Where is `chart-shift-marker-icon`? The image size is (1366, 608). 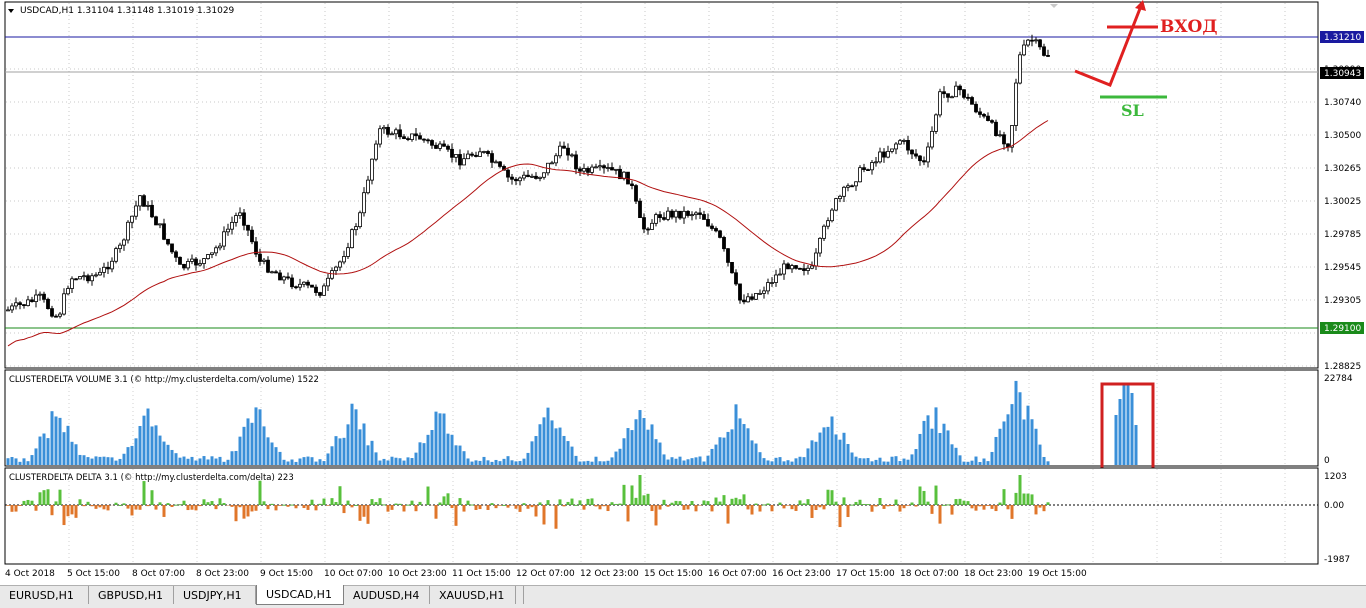 chart-shift-marker-icon is located at coordinates (1054, 6).